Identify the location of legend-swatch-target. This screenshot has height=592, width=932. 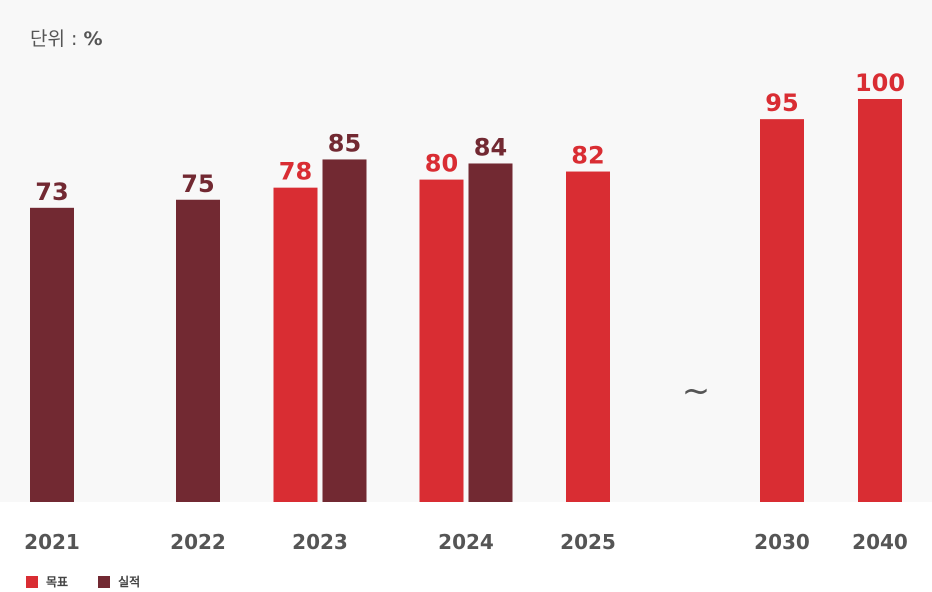
(32, 581).